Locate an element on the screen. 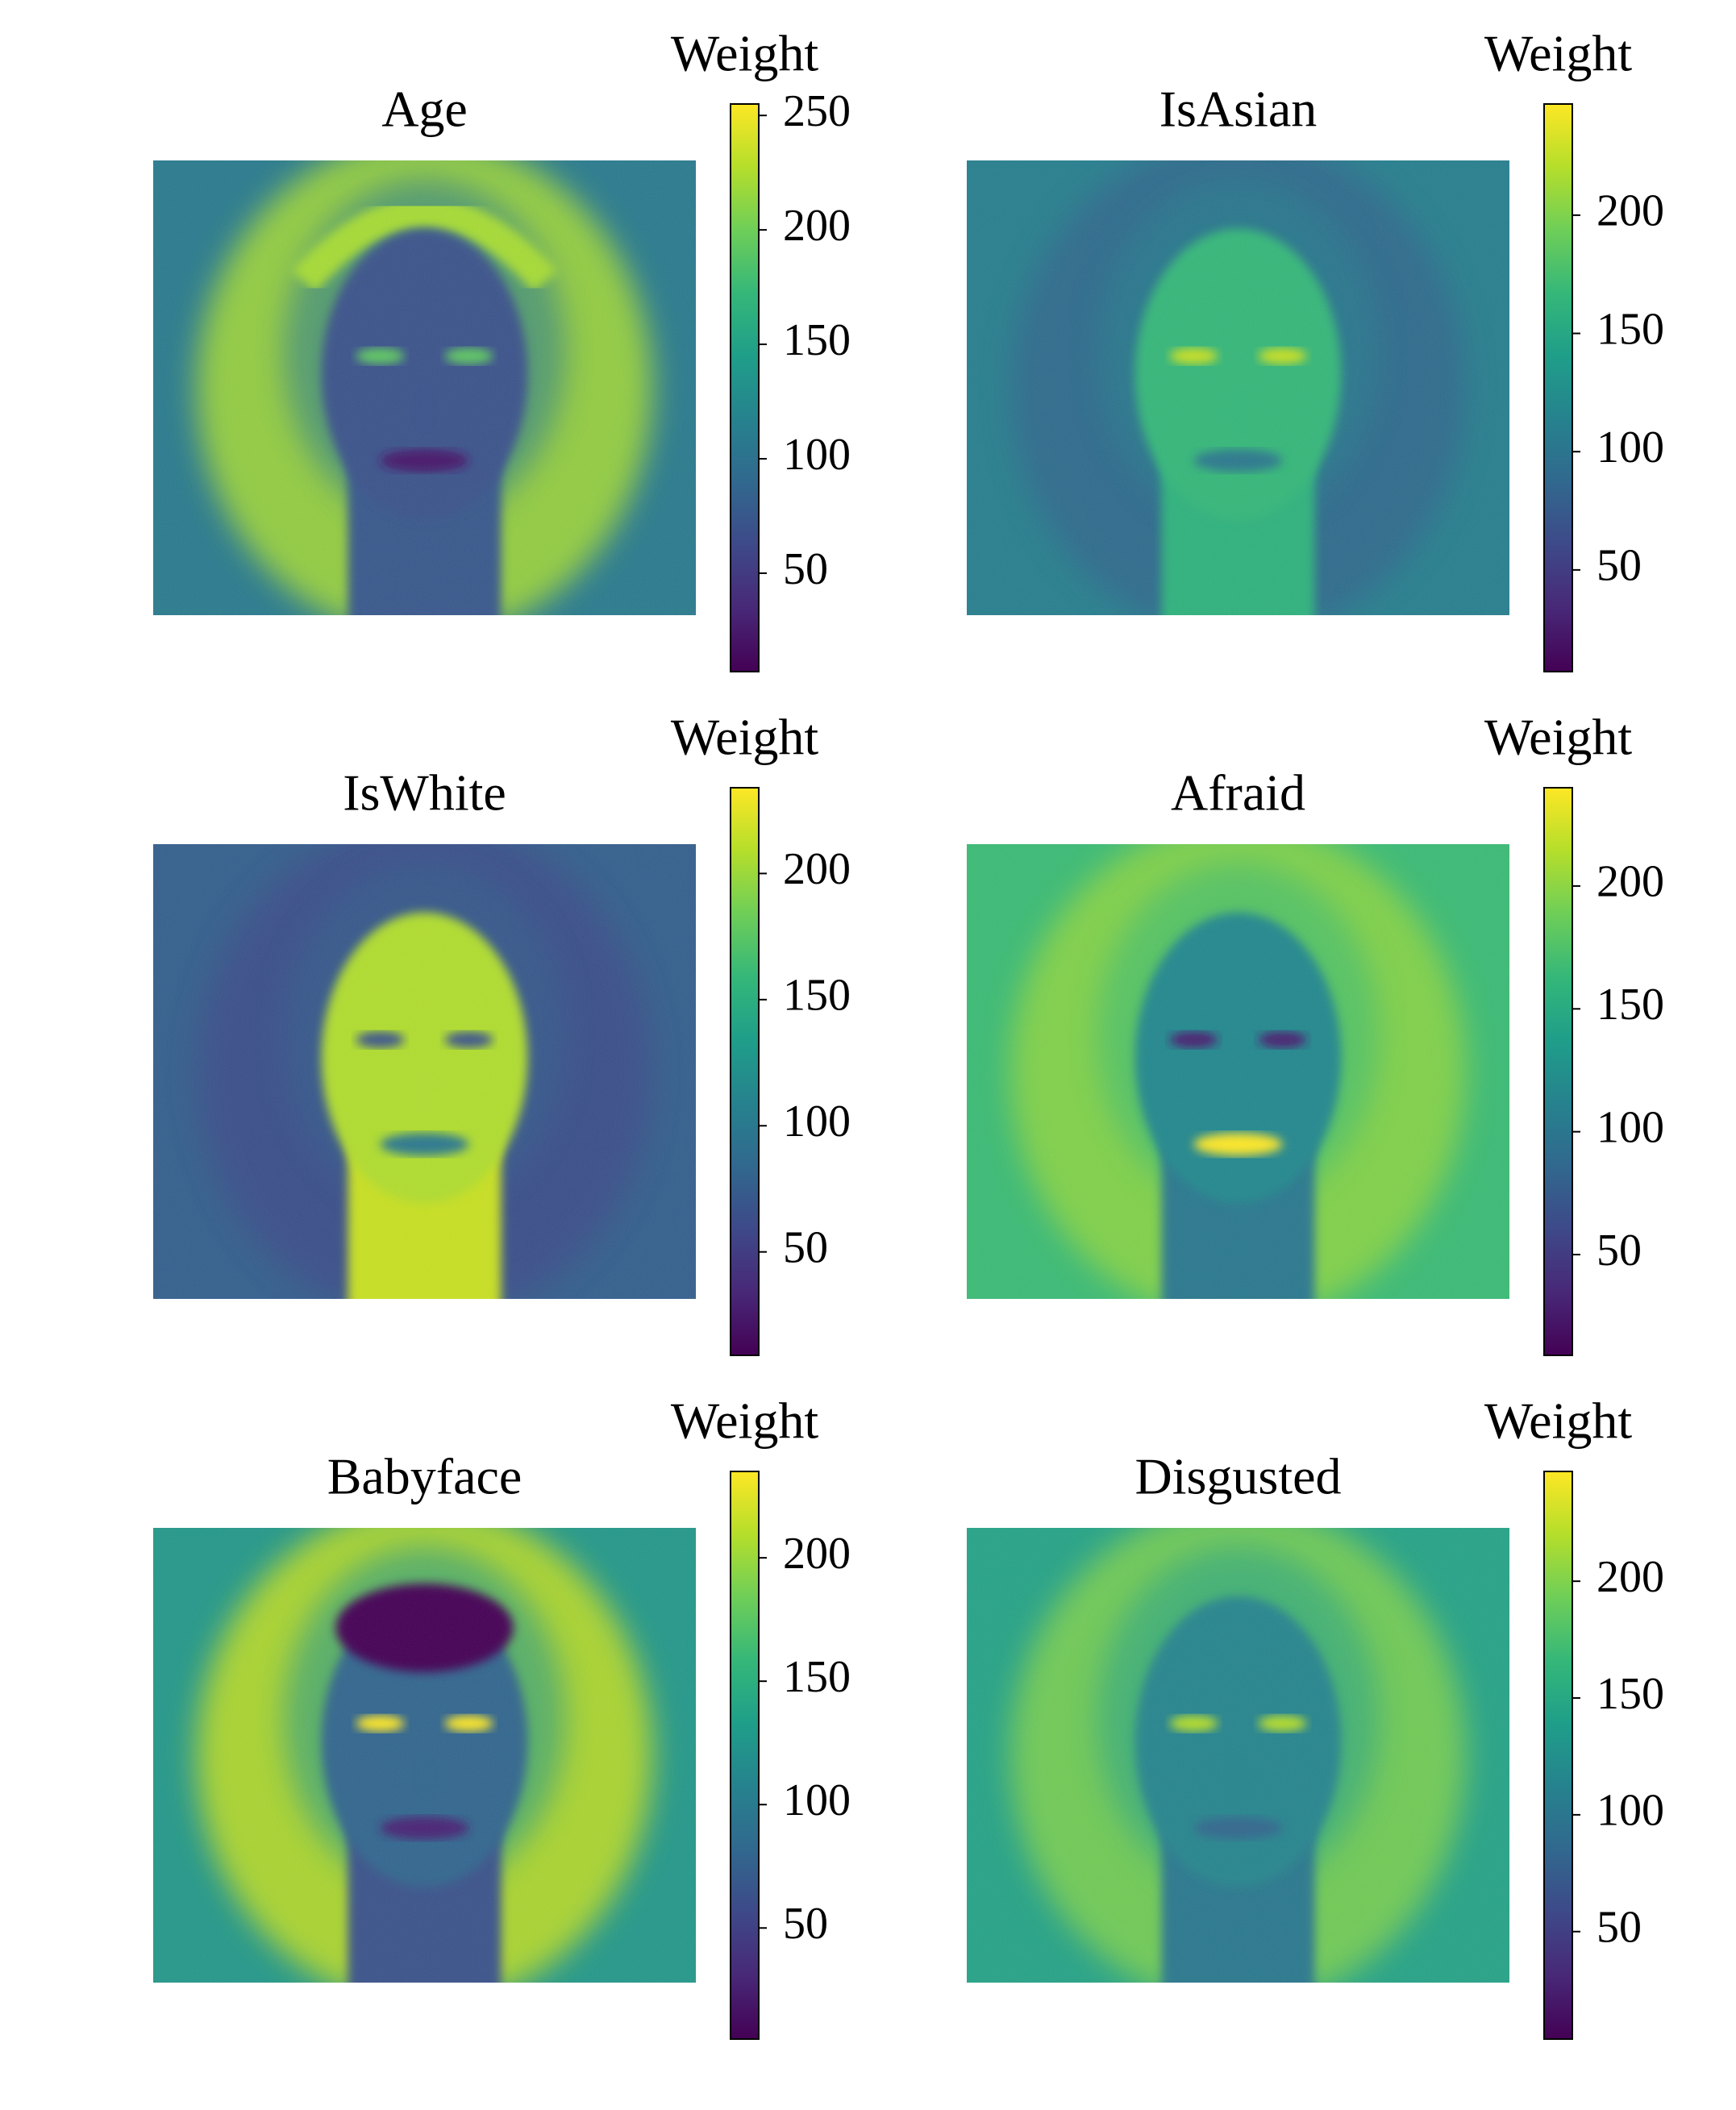 This screenshot has height=2110, width=1736. panel: Afraid Weight 50 100 150 200 is located at coordinates (1315, 1032).